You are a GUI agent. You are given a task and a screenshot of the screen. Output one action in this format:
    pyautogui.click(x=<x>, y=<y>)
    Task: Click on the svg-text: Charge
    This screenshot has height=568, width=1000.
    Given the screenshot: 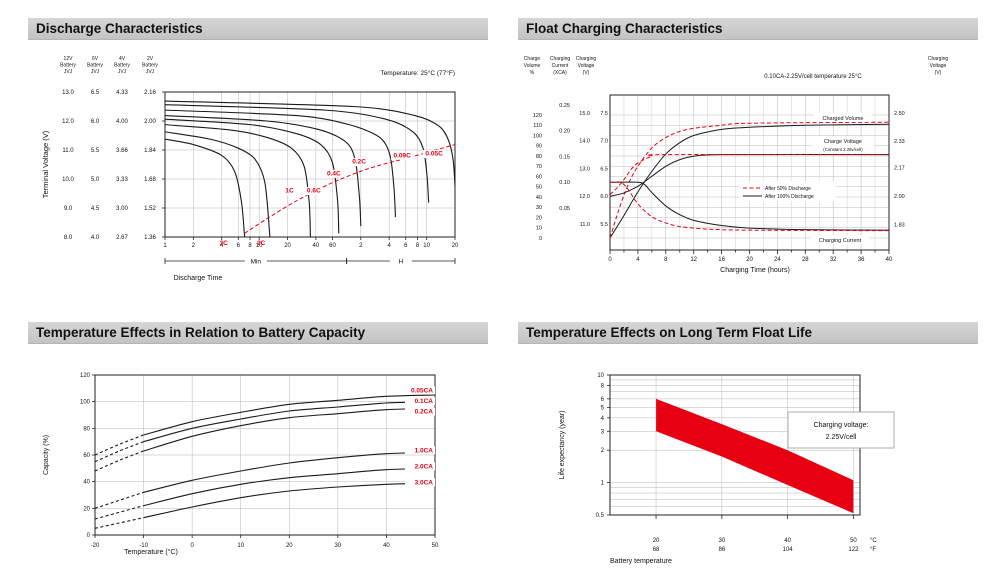 What is the action you would take?
    pyautogui.click(x=532, y=59)
    